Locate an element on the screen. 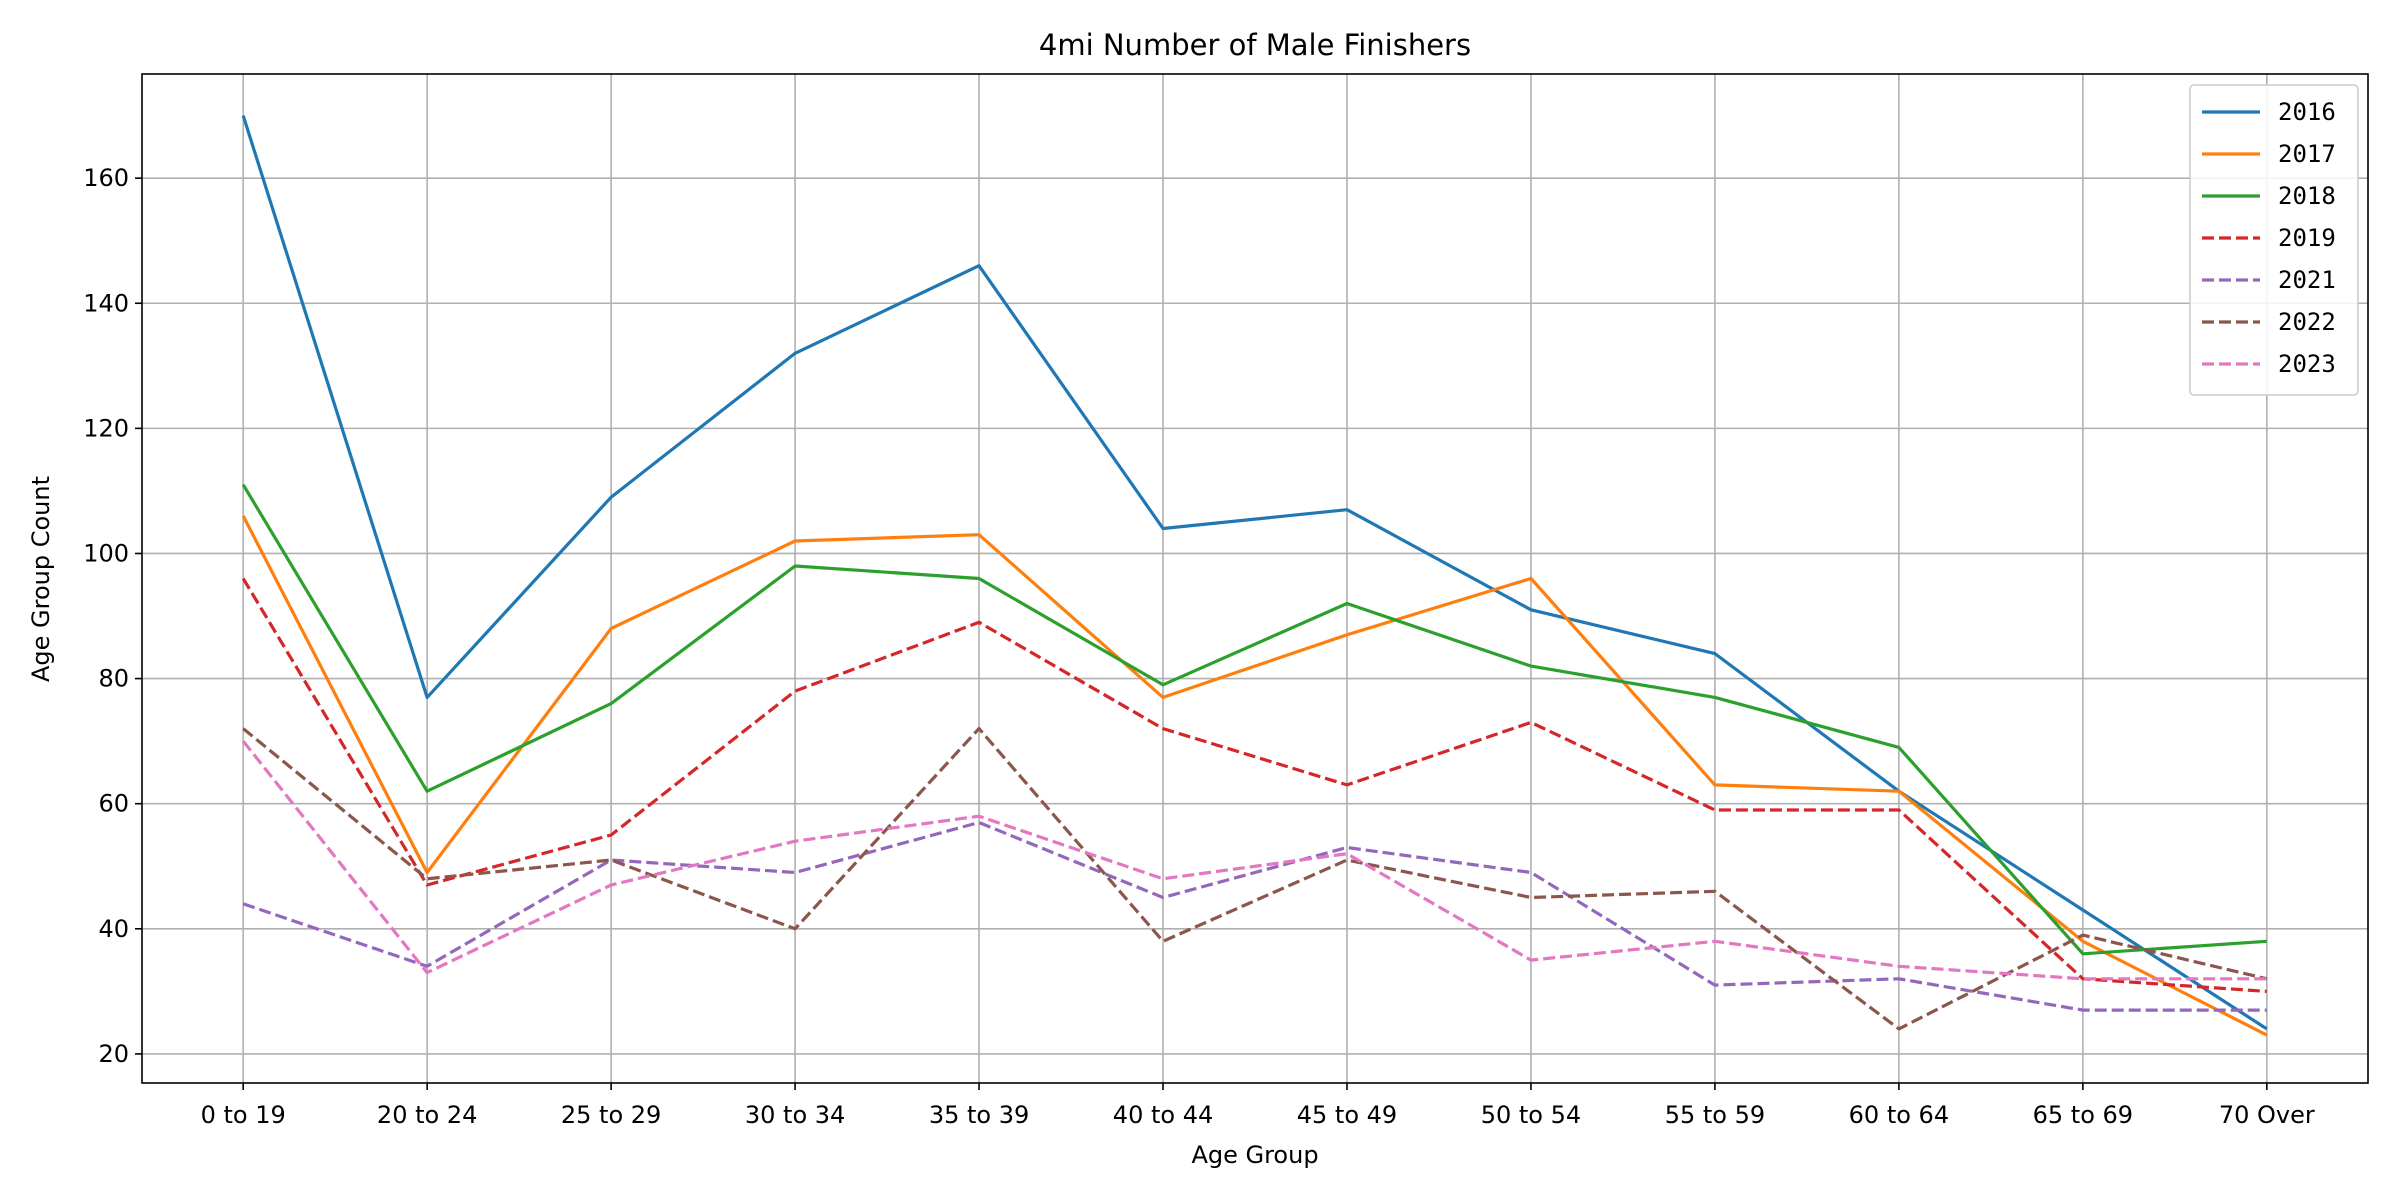 Image resolution: width=2400 pixels, height=1200 pixels. x-tick-label: 60 to 64 is located at coordinates (1899, 1115).